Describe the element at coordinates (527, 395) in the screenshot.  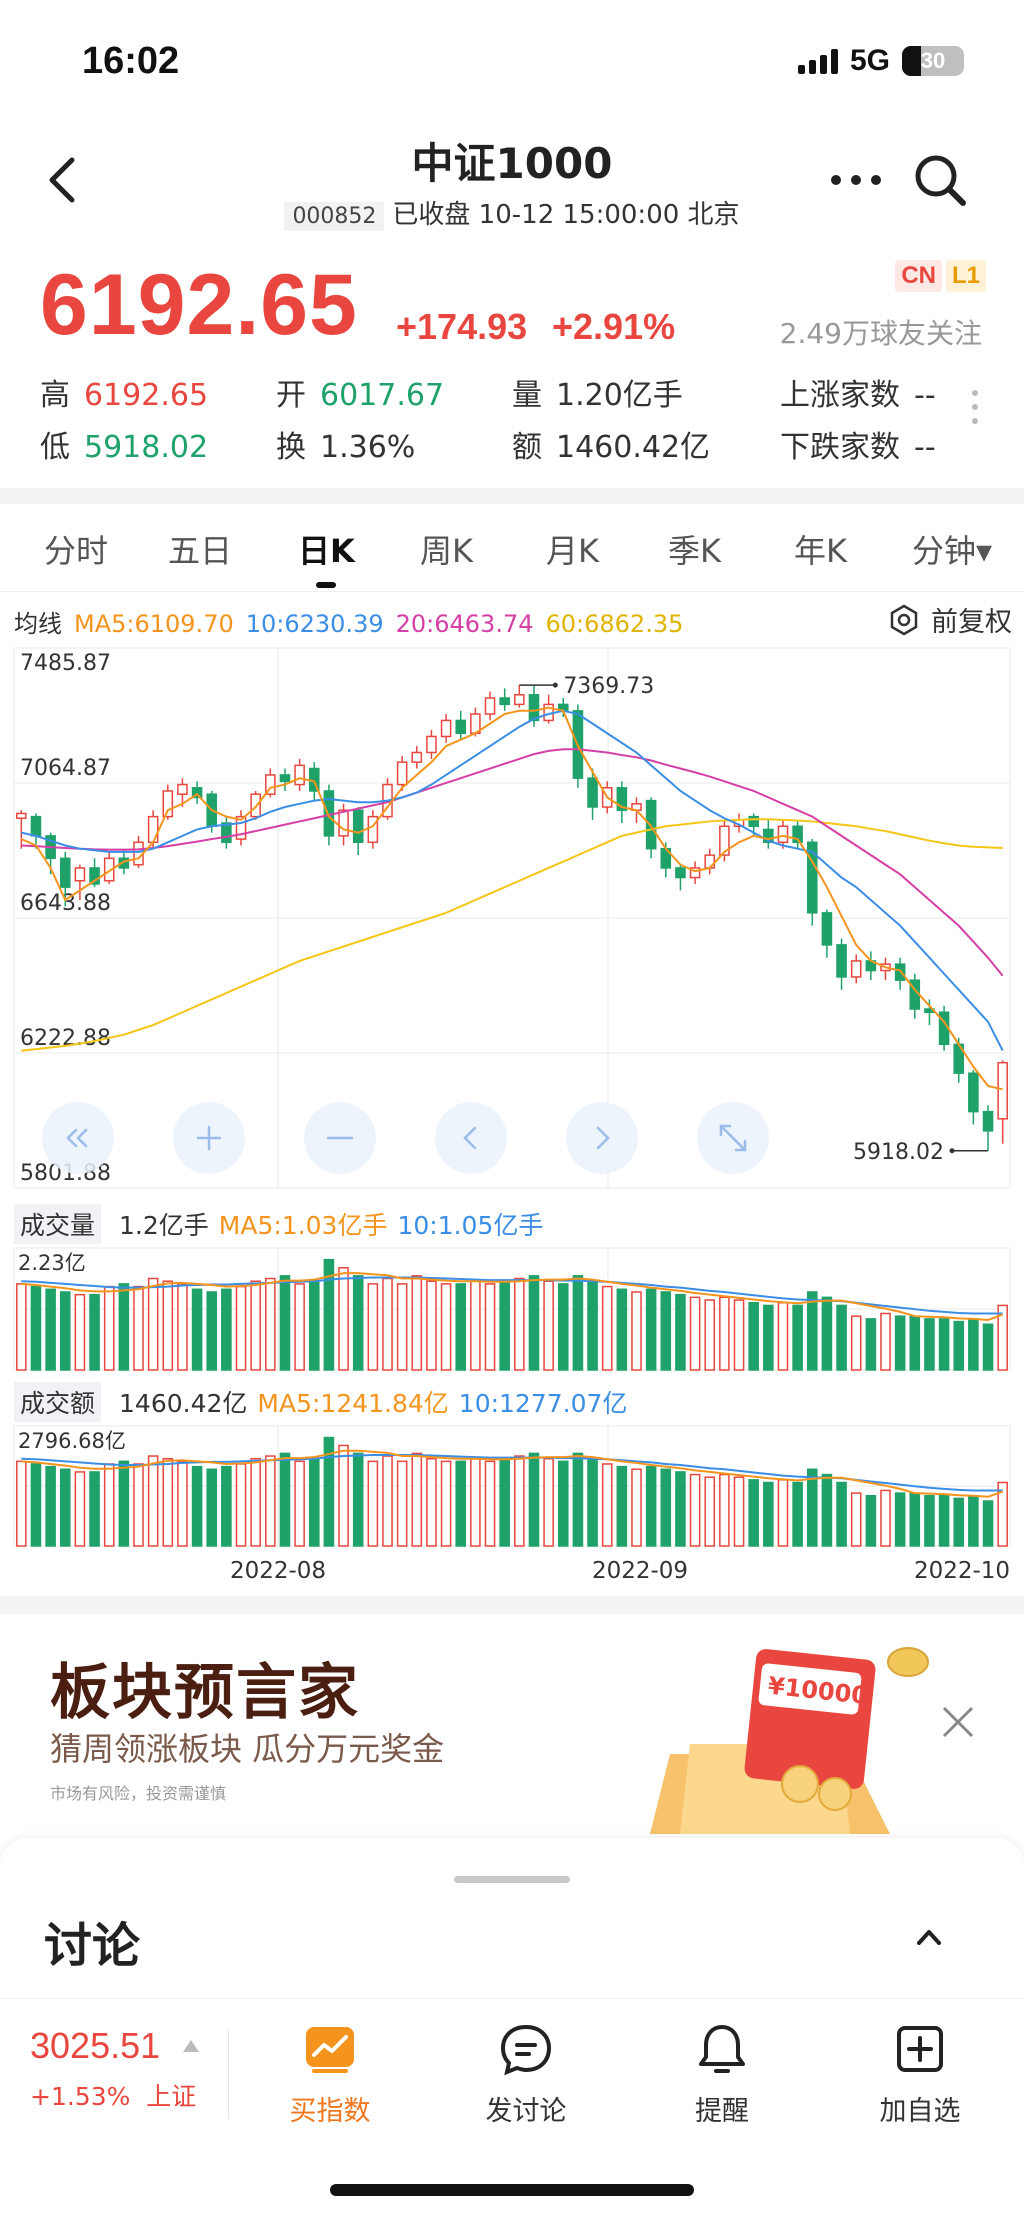
I see `stat-label: 量` at that location.